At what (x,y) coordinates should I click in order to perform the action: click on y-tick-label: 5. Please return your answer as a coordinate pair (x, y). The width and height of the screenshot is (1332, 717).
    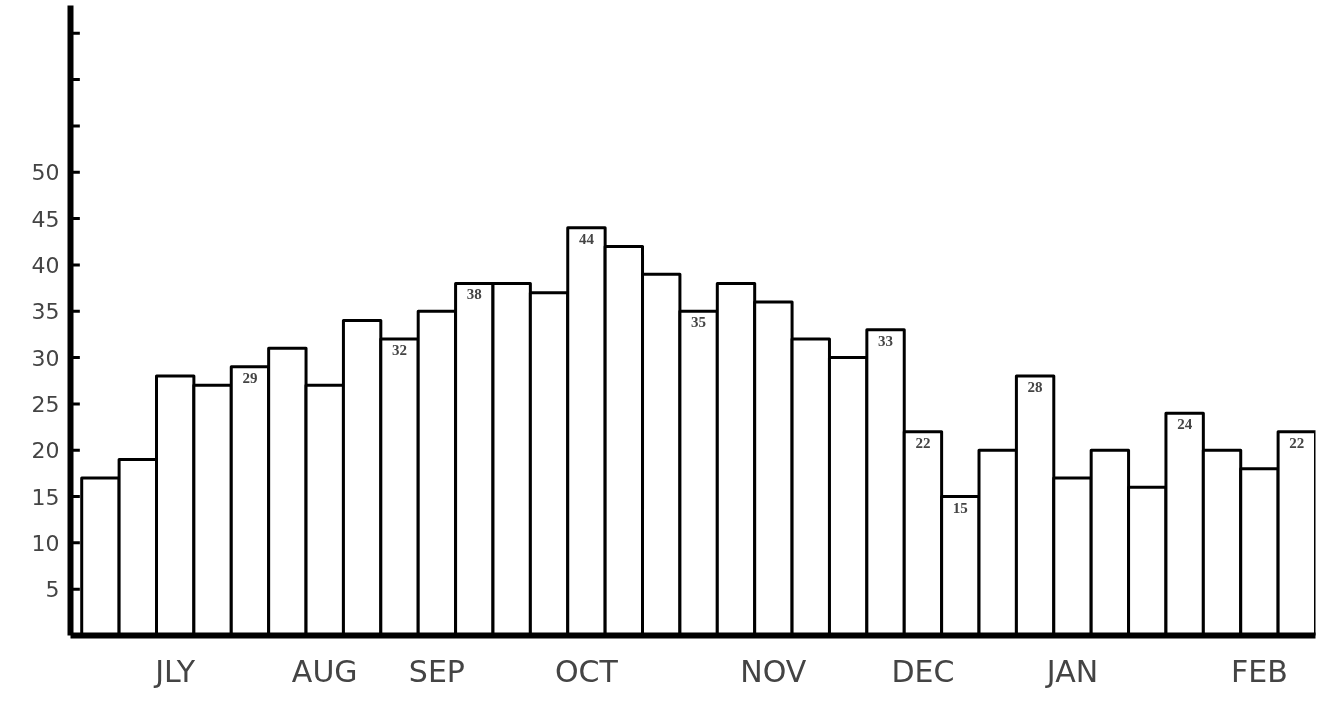
    Looking at the image, I should click on (52, 590).